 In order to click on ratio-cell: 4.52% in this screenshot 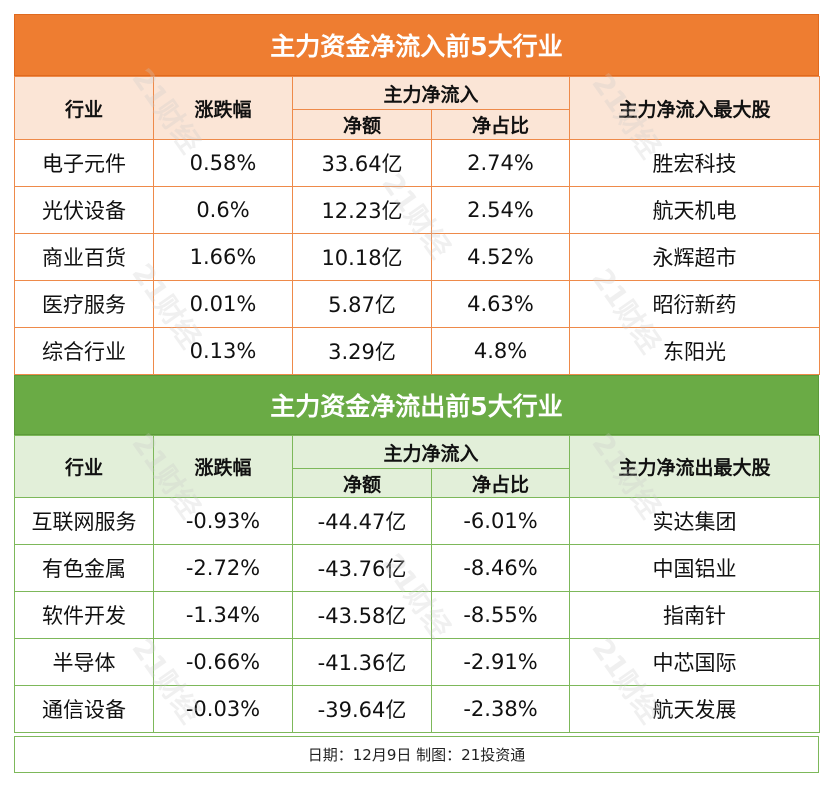, I will do `click(500, 257)`.